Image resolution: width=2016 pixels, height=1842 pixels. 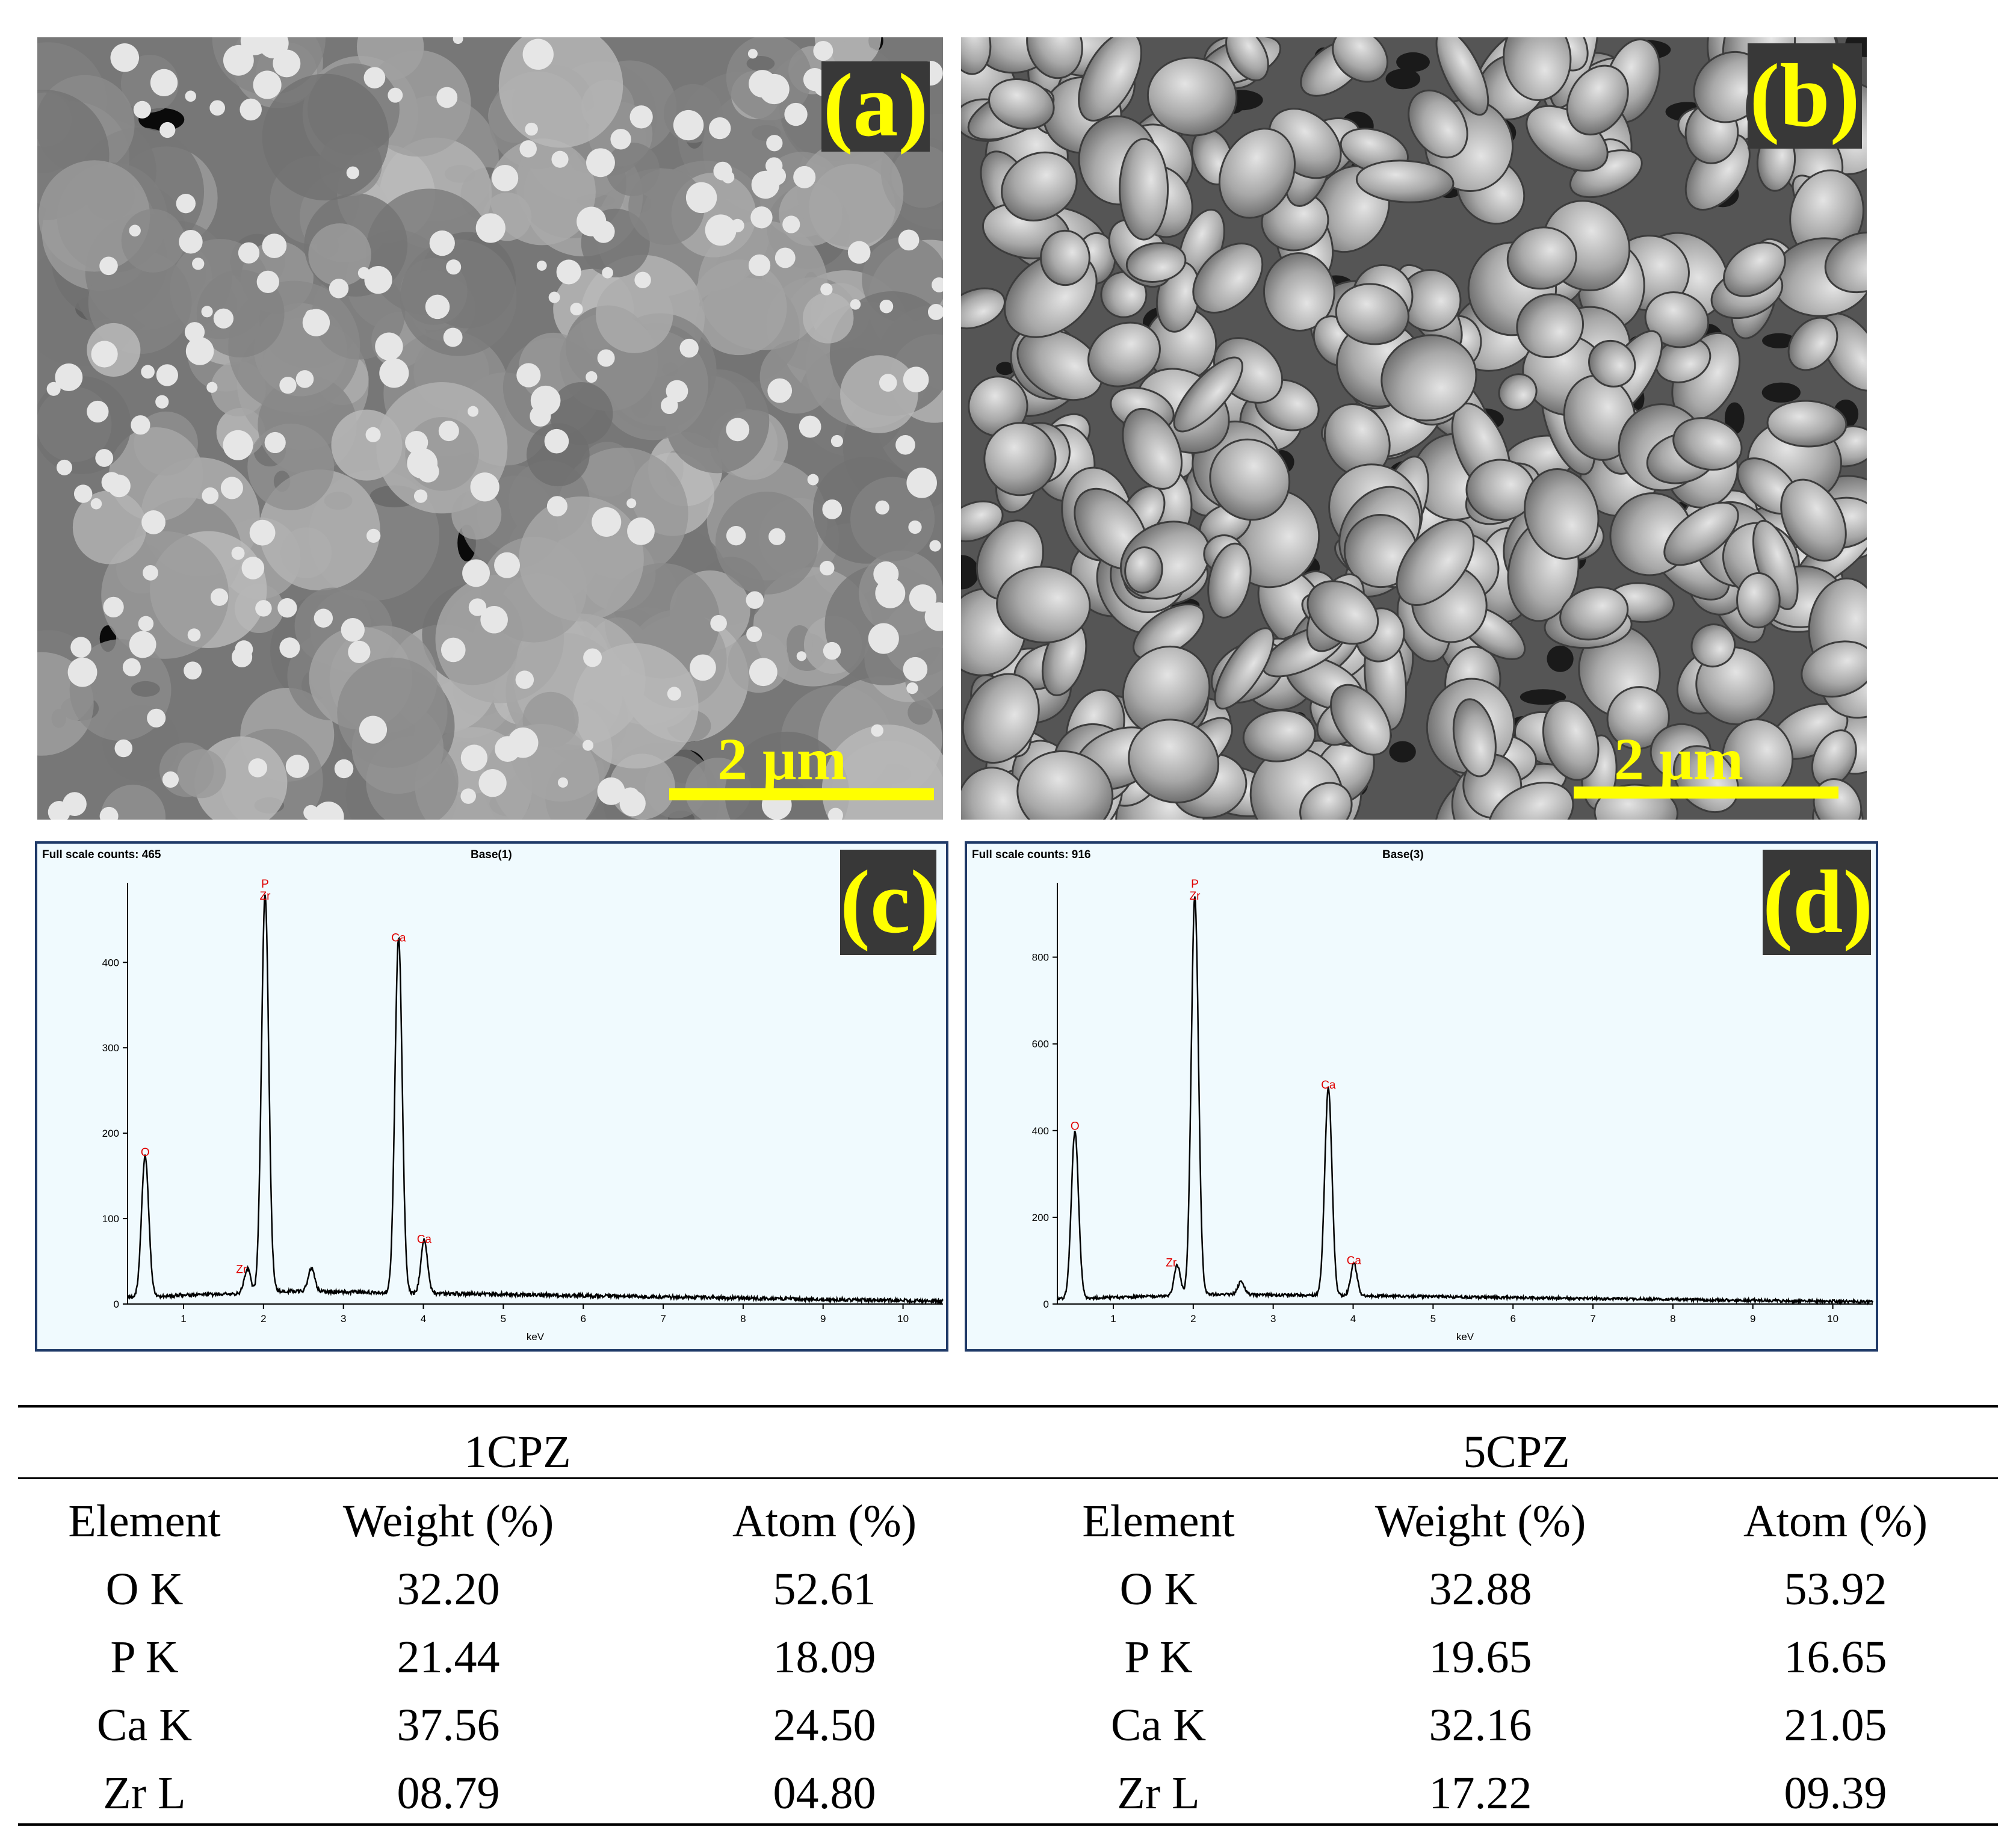 I want to click on table-mid-rule, so click(x=1008, y=1478).